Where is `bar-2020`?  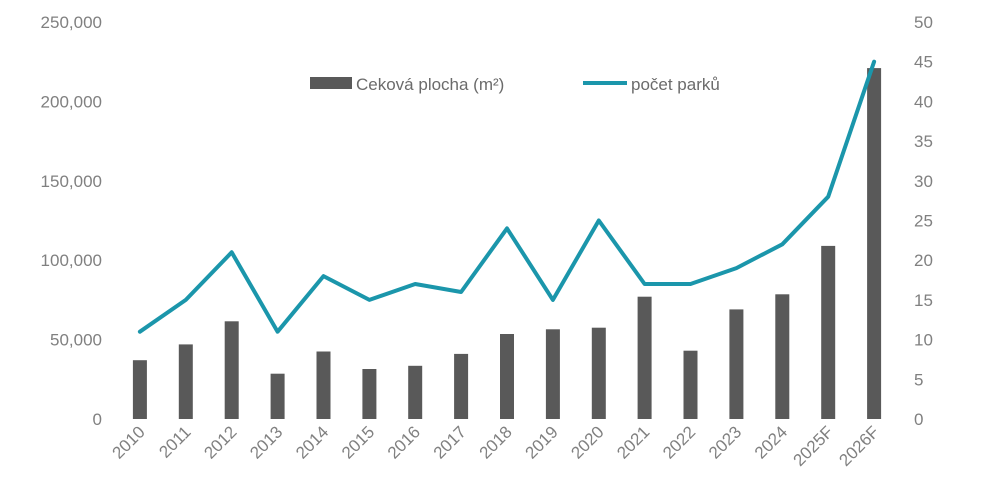 bar-2020 is located at coordinates (598, 373).